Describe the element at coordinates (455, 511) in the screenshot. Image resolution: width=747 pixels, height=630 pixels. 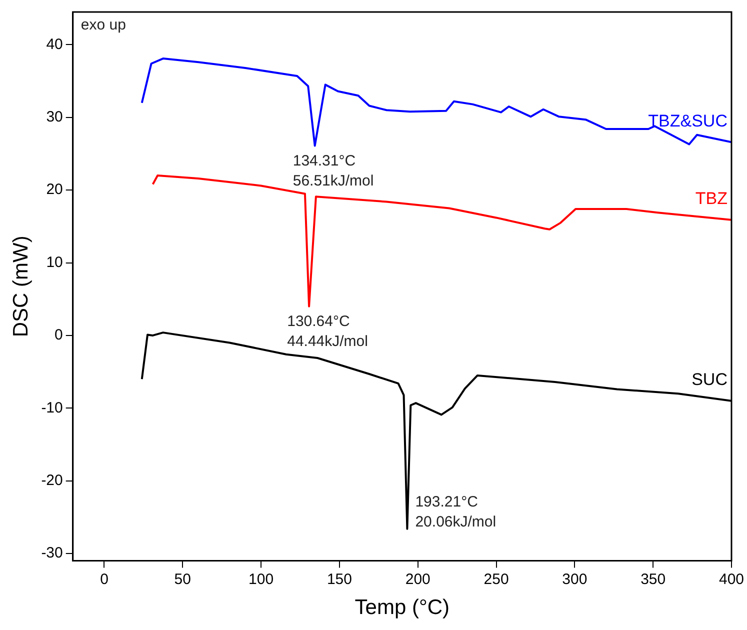
I see `annotation: 193.21°C 20.06kJ/mol` at that location.